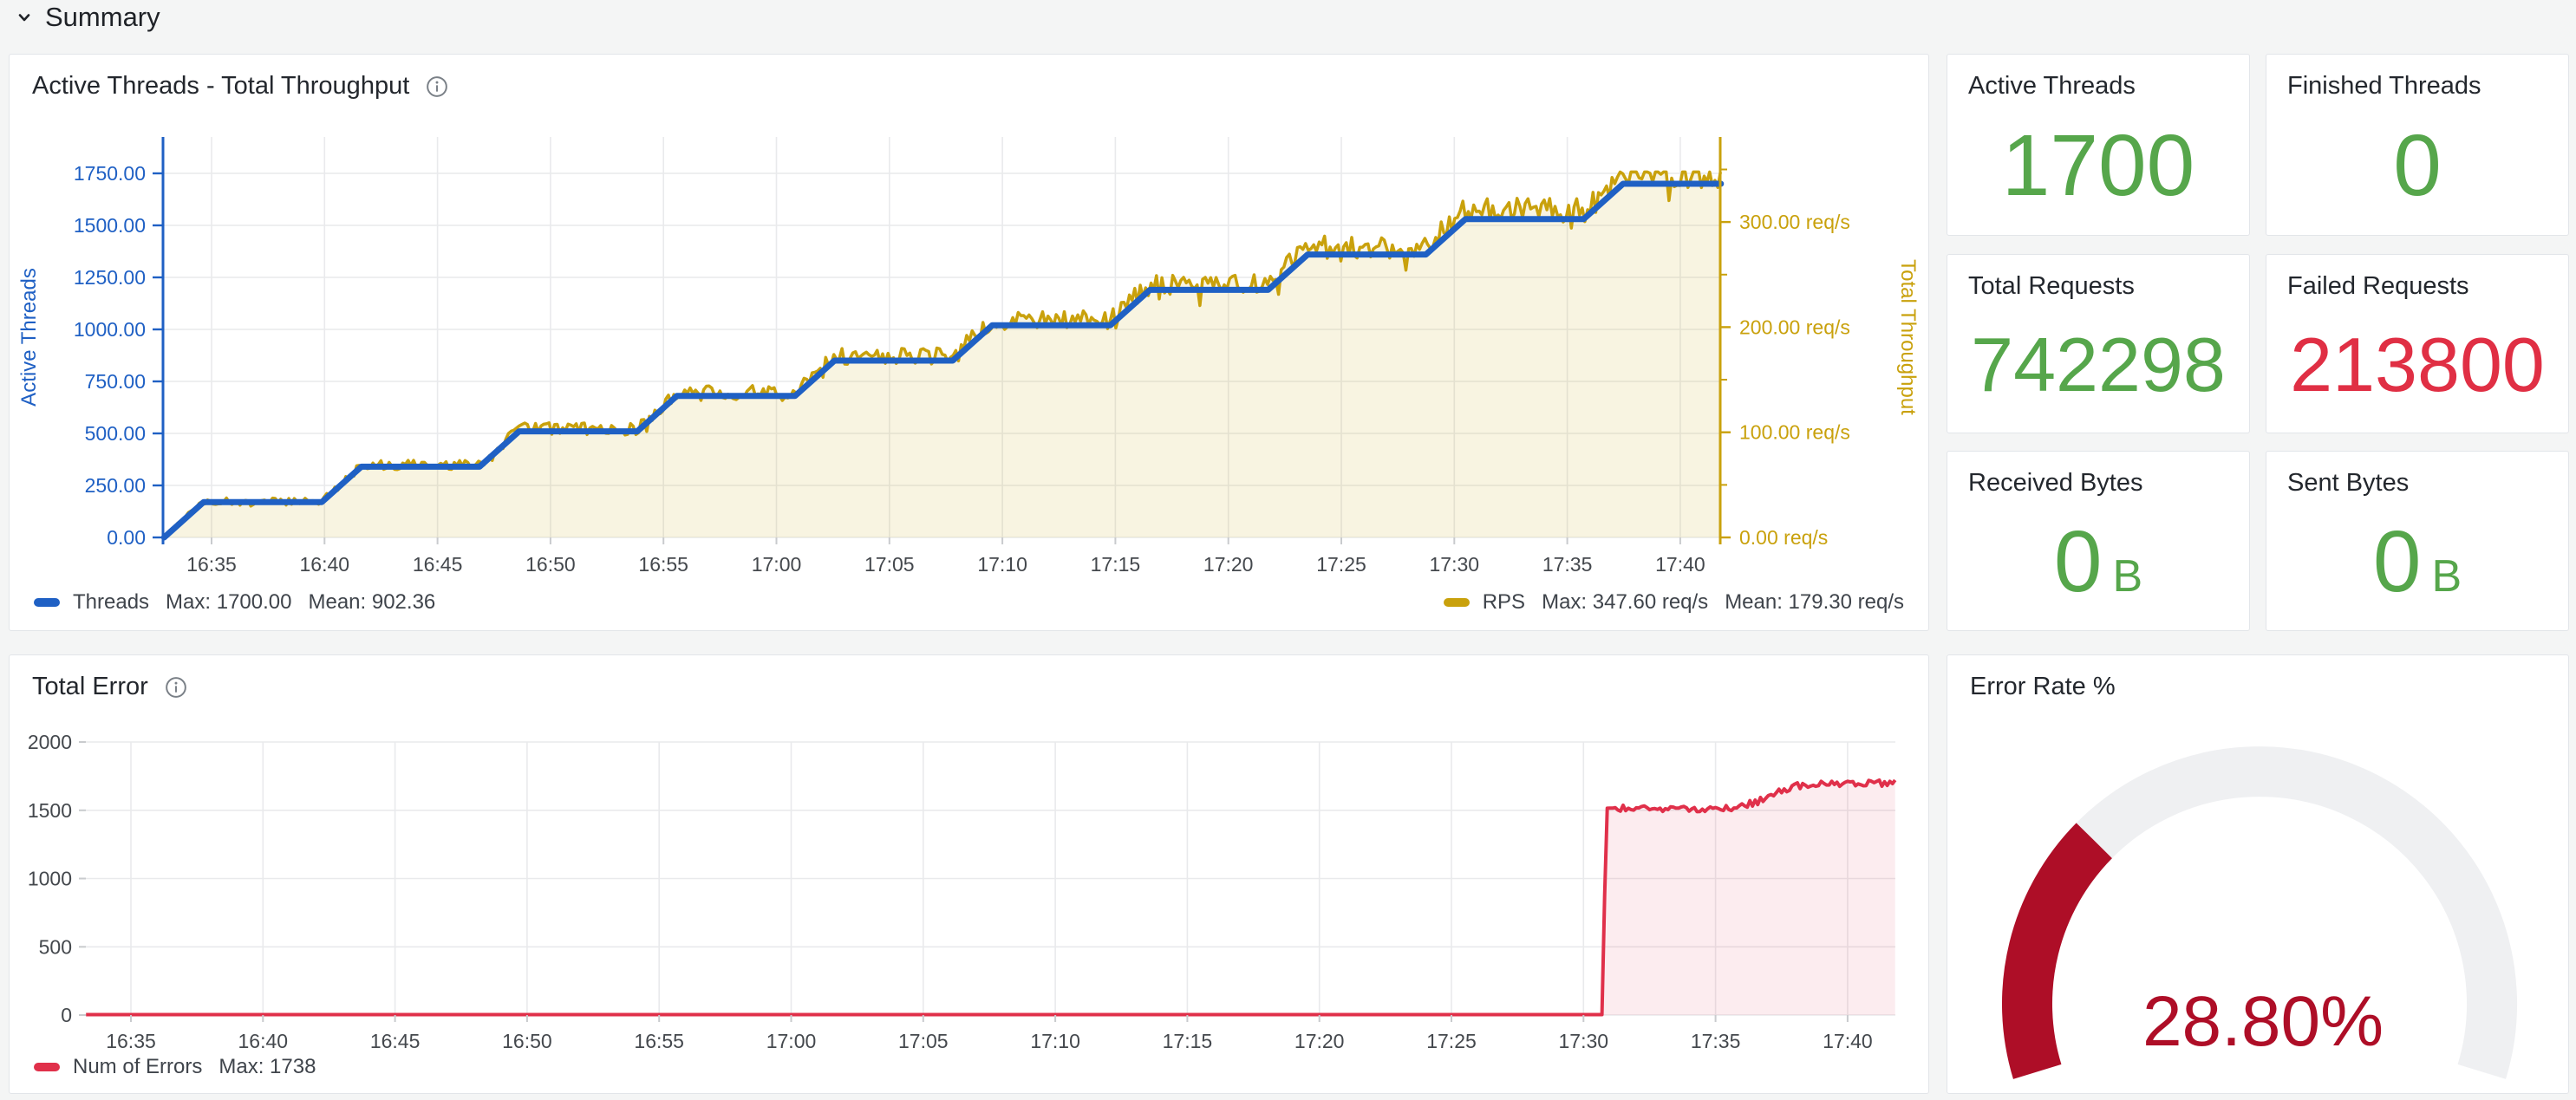  Describe the element at coordinates (2098, 165) in the screenshot. I see `stat-value: 1700` at that location.